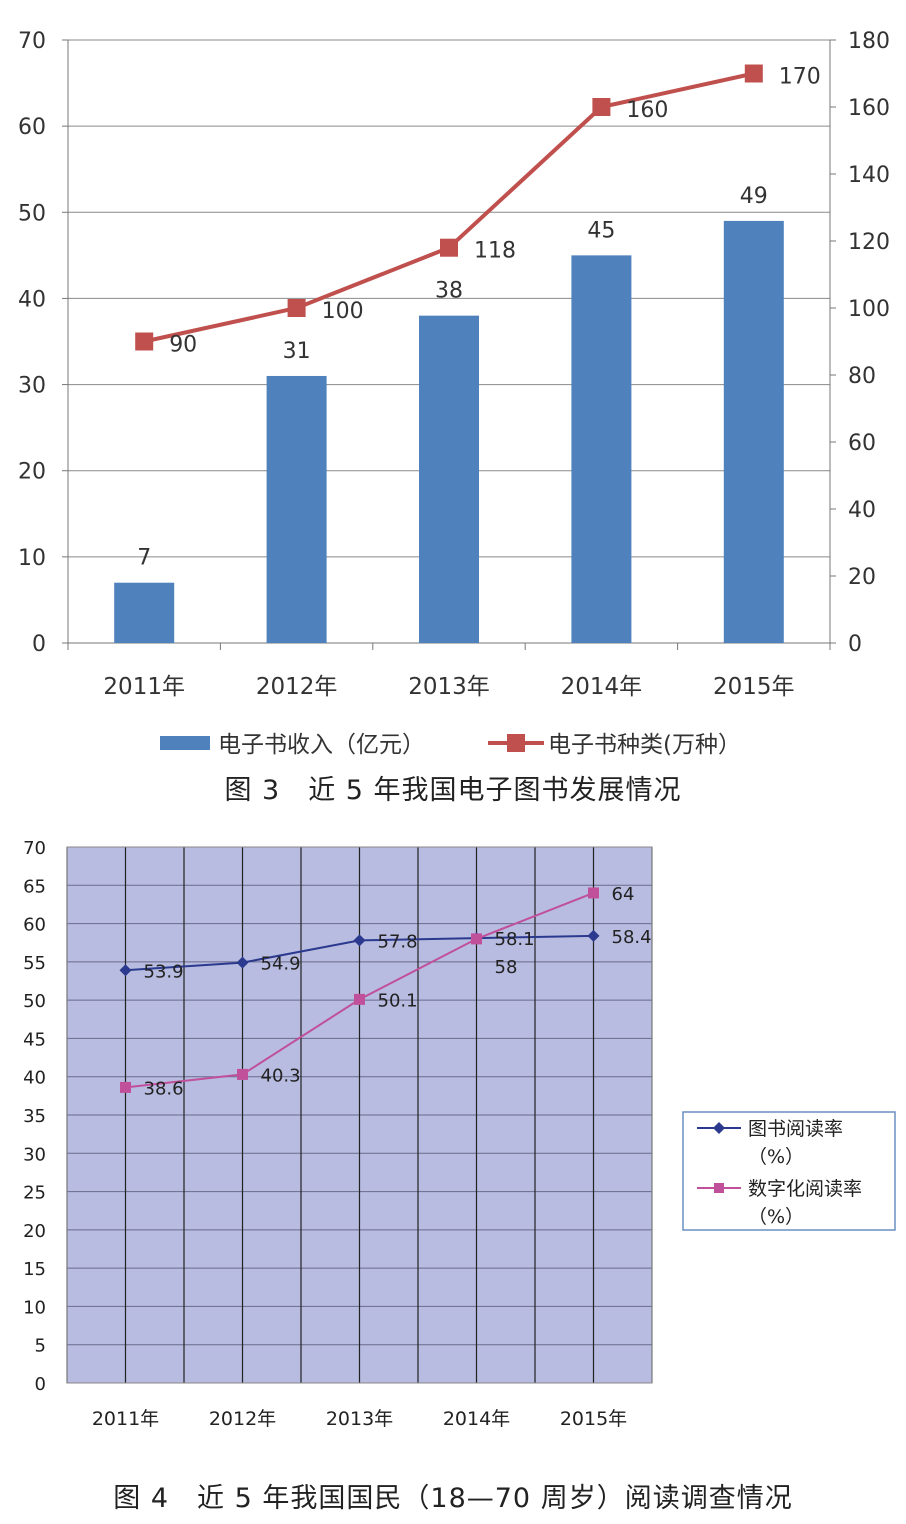 The width and height of the screenshot is (906, 1524). Describe the element at coordinates (869, 309) in the screenshot. I see `right-tick-label: 100` at that location.